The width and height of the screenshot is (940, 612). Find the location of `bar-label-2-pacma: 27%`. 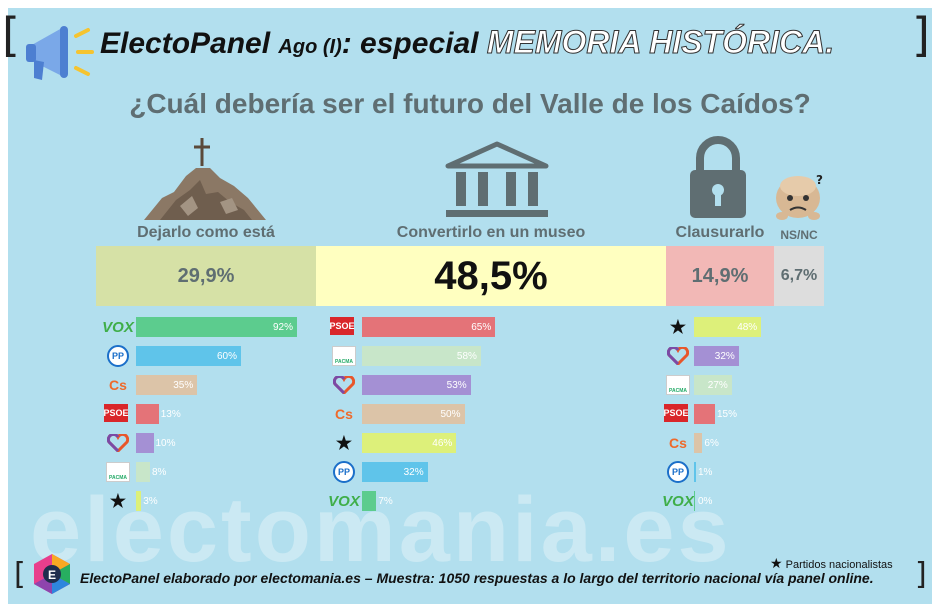

bar-label-2-pacma: 27% is located at coordinates (717, 385).